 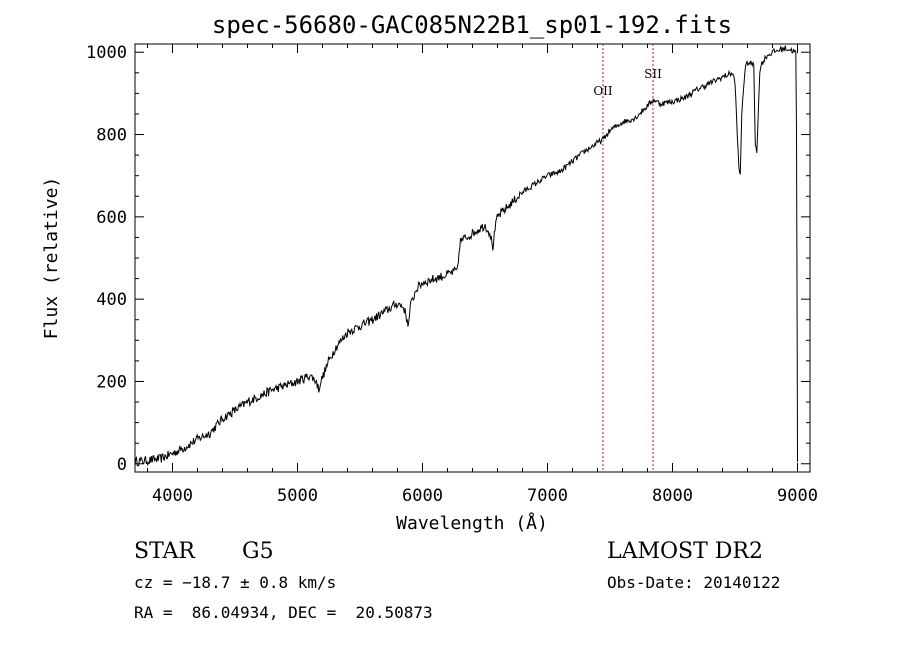 What do you see at coordinates (106, 53) in the screenshot?
I see `y-tick-label: 1000` at bounding box center [106, 53].